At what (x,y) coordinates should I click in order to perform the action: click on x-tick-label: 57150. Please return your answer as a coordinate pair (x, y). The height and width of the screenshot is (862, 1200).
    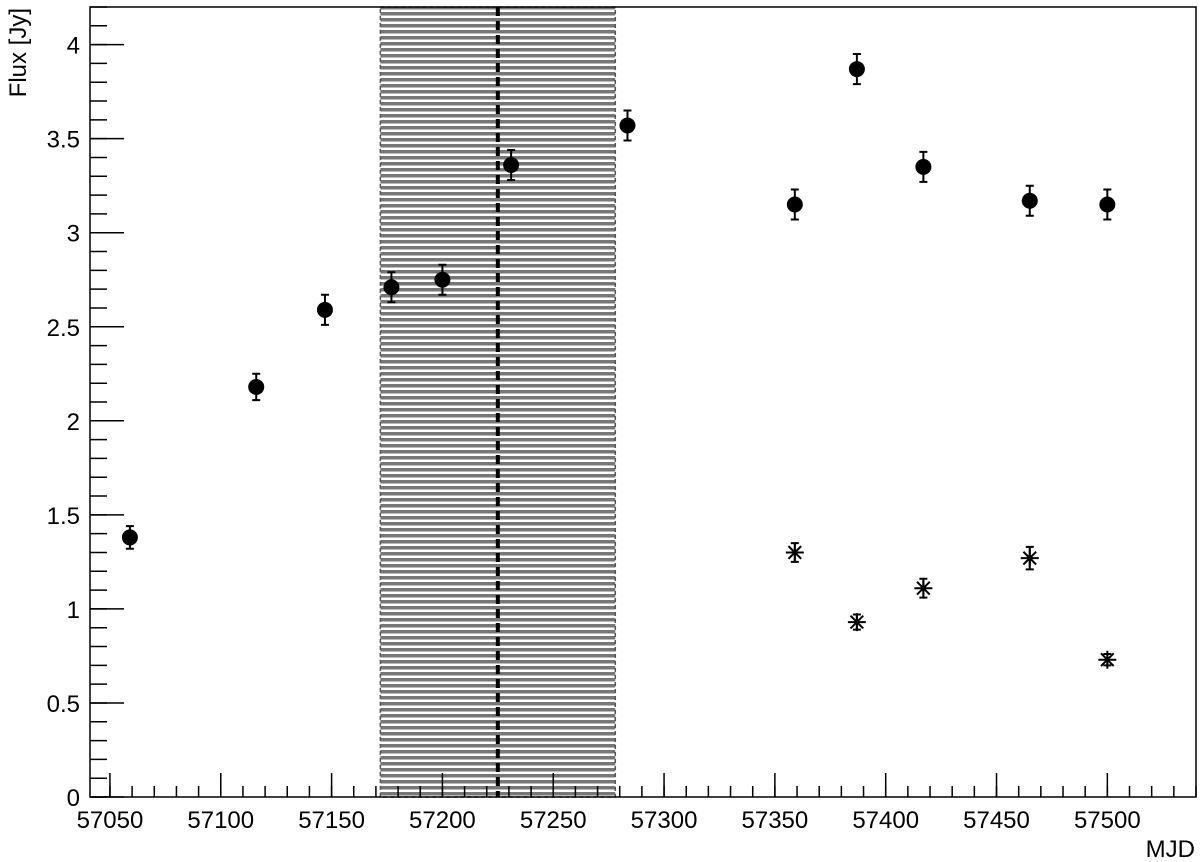
    Looking at the image, I should click on (331, 820).